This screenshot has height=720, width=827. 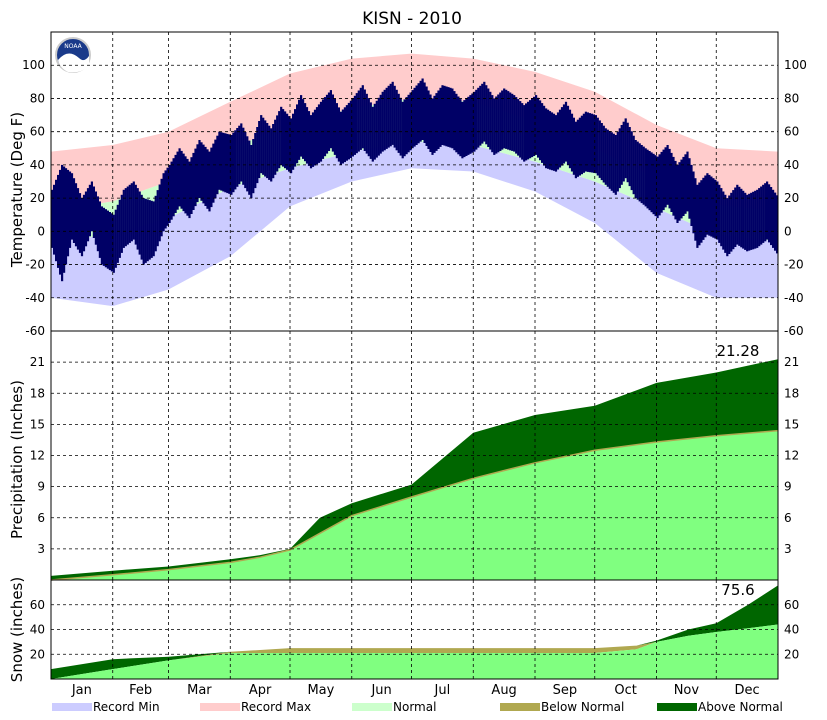 I want to click on snow-tick-right: 20, so click(x=791, y=654).